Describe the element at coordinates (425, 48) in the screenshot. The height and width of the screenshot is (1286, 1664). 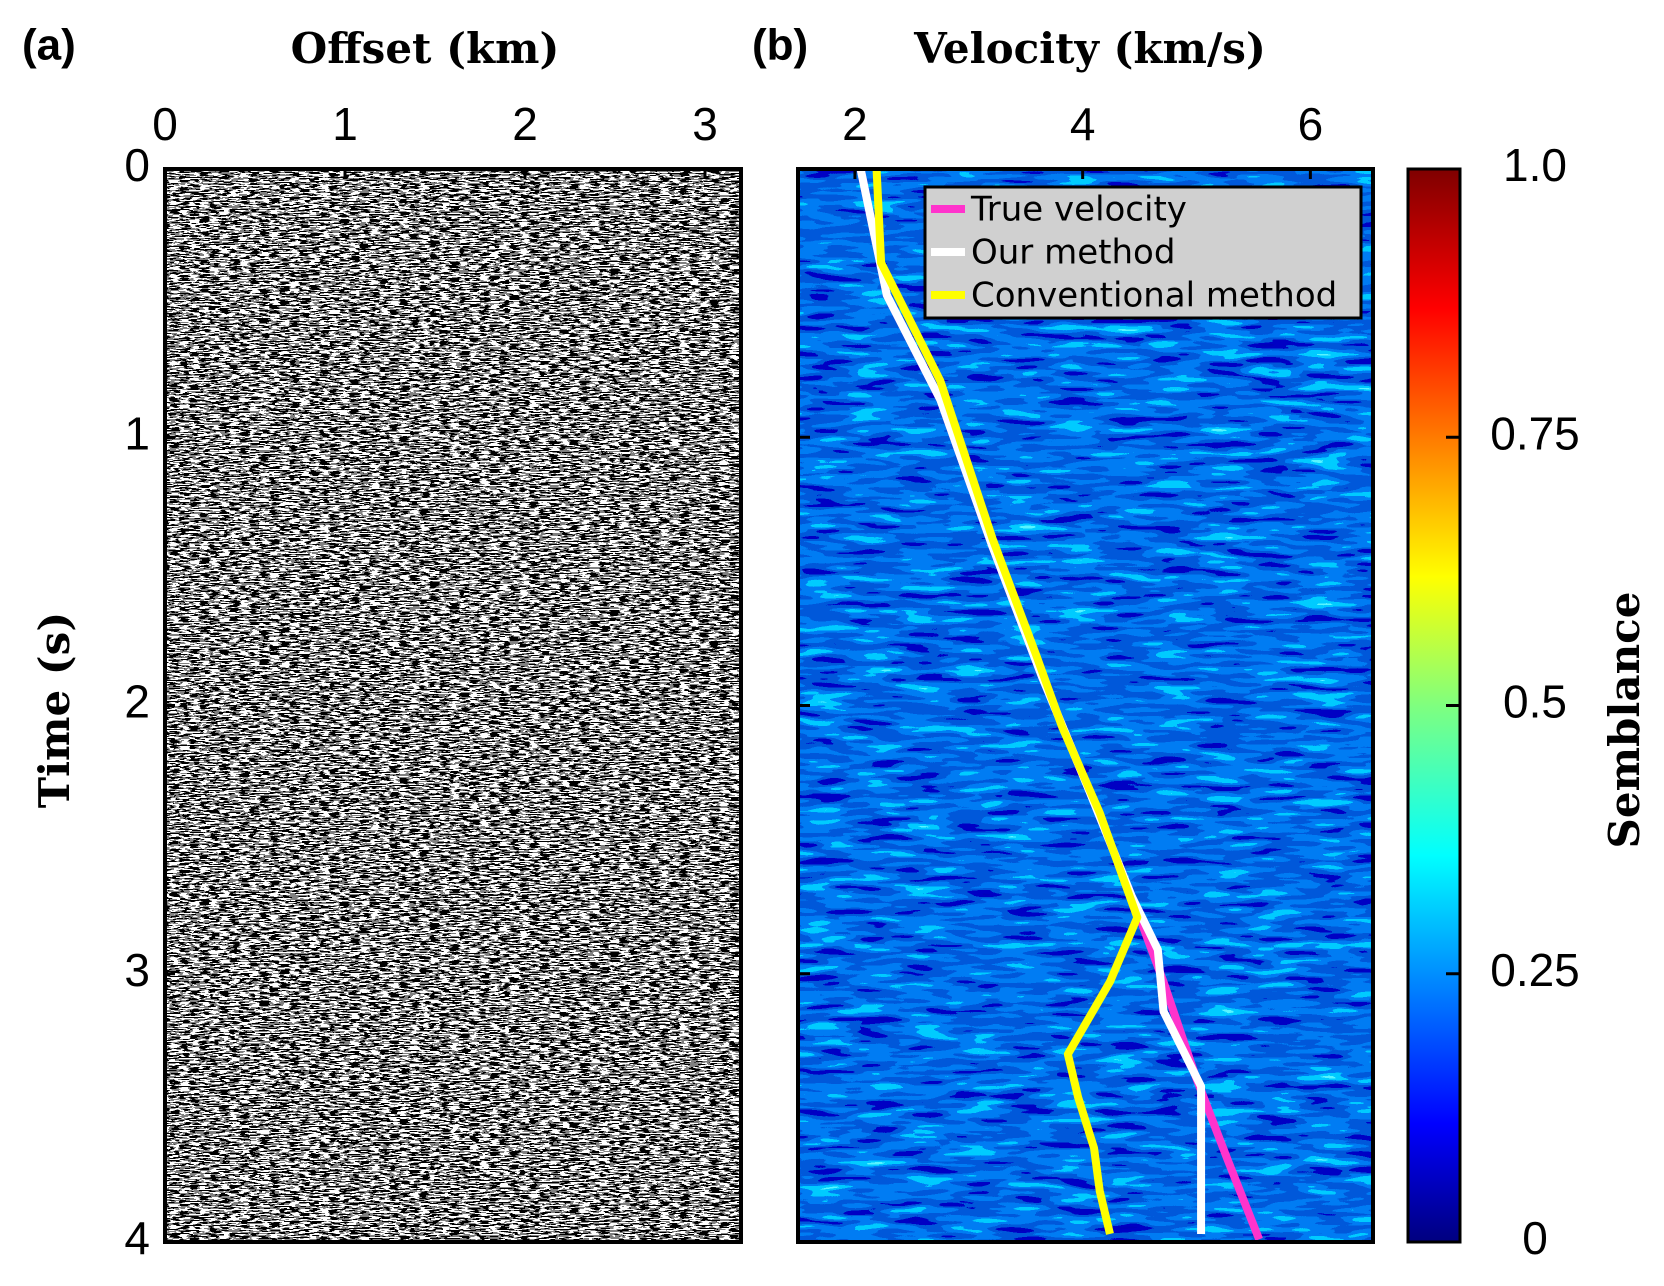
I see `x-axis-title: Offset (km)` at that location.